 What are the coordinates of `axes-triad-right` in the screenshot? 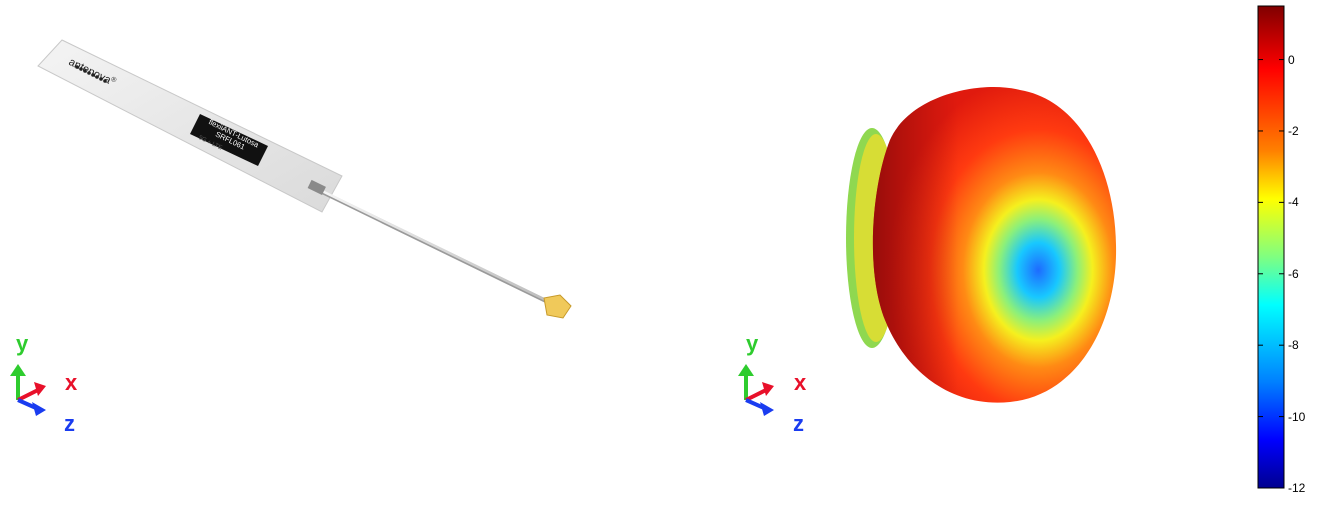 It's located at (762, 390).